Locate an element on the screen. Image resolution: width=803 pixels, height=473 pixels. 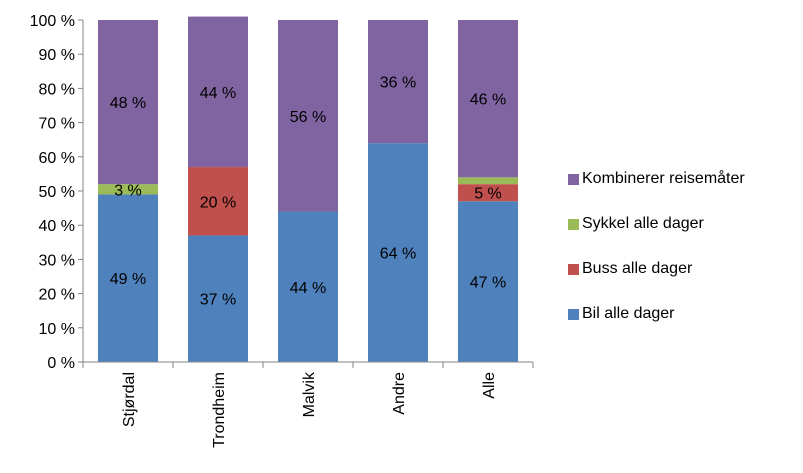
data-label: 37 % is located at coordinates (218, 300).